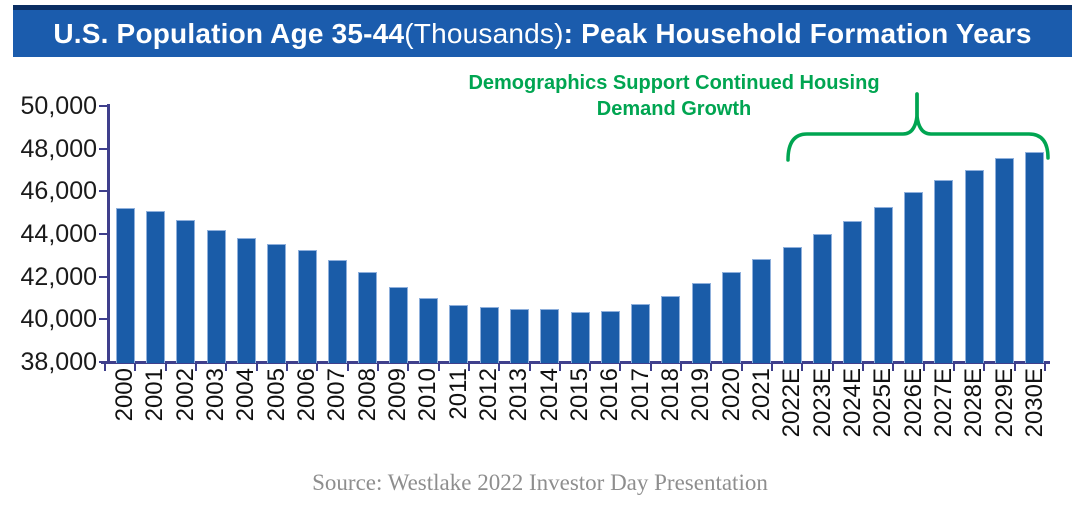 Image resolution: width=1080 pixels, height=514 pixels. What do you see at coordinates (670, 395) in the screenshot?
I see `x-axis-label-2018: 2018` at bounding box center [670, 395].